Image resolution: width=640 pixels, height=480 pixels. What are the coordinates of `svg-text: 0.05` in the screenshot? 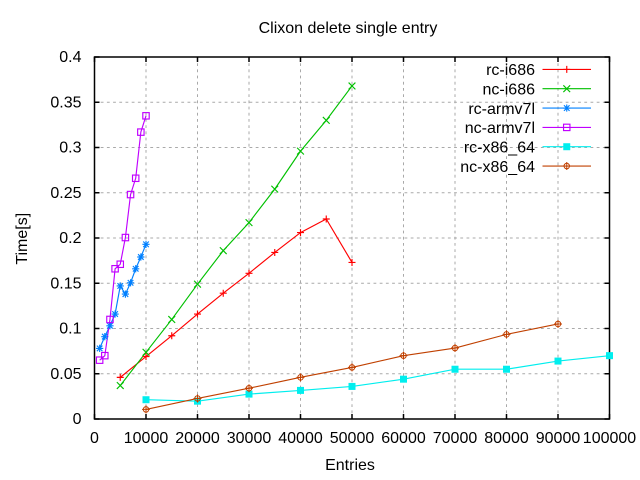 It's located at (65, 374).